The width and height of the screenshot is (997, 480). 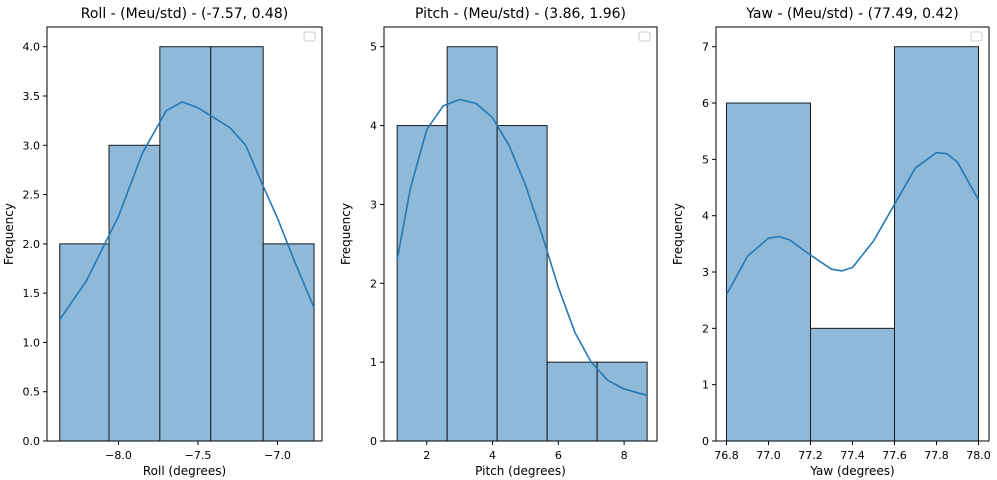 What do you see at coordinates (277, 455) in the screenshot?
I see `x-tick-label: −7.0` at bounding box center [277, 455].